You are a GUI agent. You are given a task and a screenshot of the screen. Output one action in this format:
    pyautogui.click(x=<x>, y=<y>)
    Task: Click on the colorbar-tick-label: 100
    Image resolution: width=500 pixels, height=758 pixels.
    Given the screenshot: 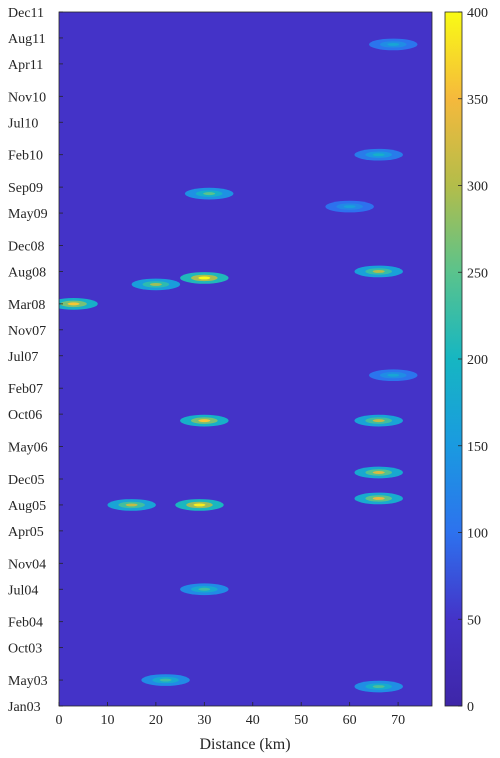 What is the action you would take?
    pyautogui.click(x=477, y=534)
    